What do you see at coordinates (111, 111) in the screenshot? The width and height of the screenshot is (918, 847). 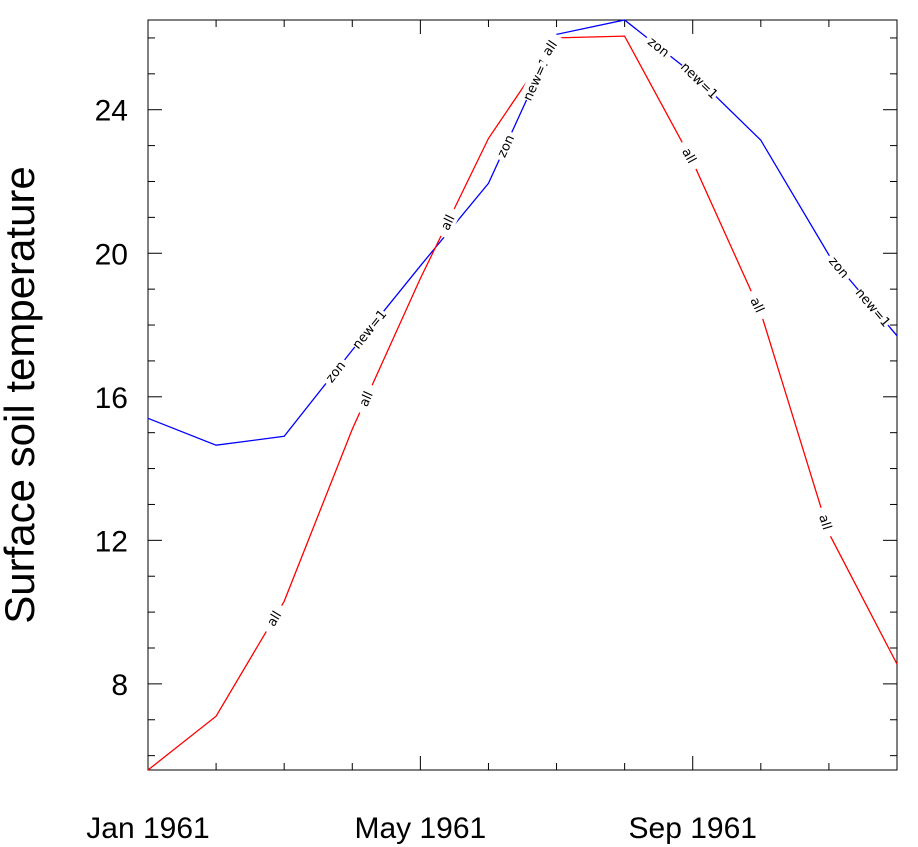 I see `y-tick-label: 24` at bounding box center [111, 111].